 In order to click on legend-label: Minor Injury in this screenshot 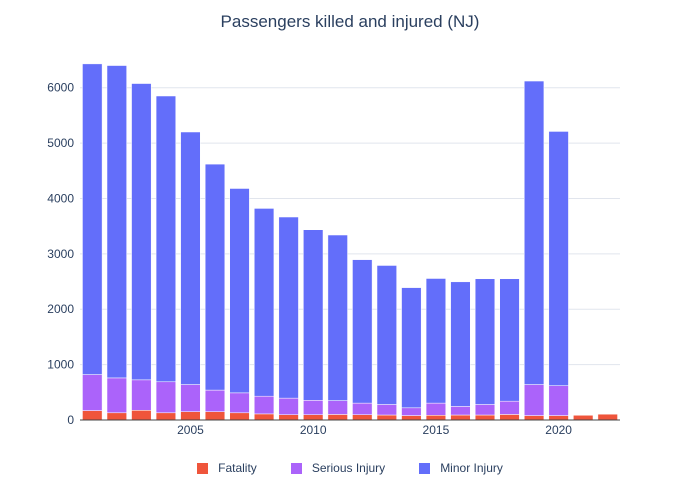, I will do `click(471, 468)`.